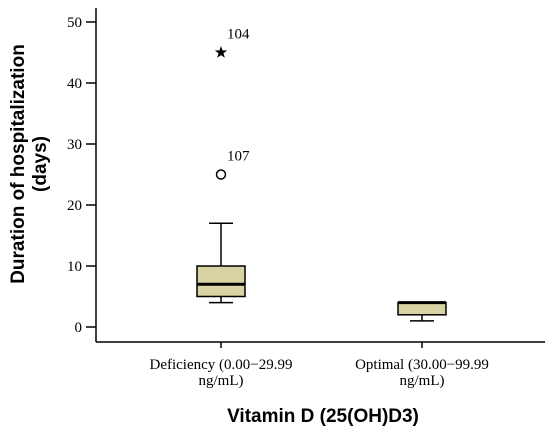 The height and width of the screenshot is (434, 550). Describe the element at coordinates (221, 365) in the screenshot. I see `x-tick-label: Deficiency (0.00−29.99` at that location.